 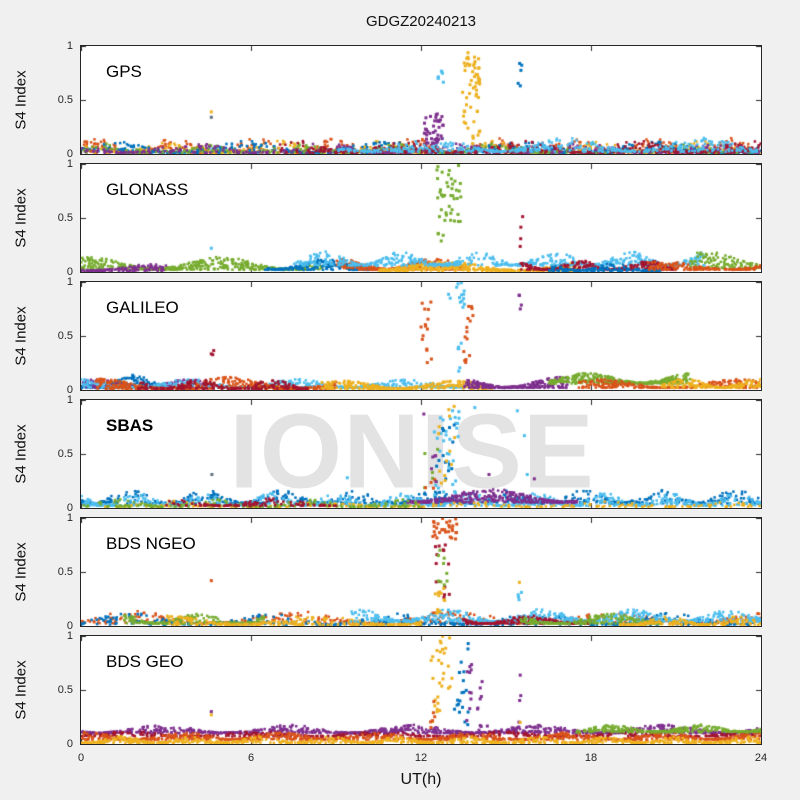 I want to click on x-tick-label: 24, so click(x=761, y=758).